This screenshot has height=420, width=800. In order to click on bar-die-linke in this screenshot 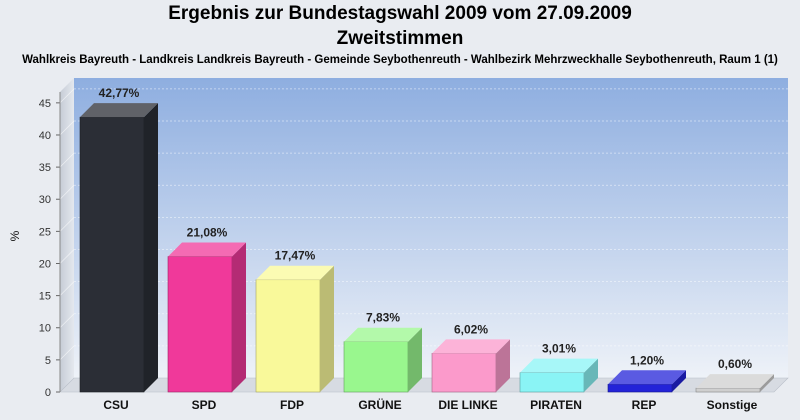, I will do `click(464, 373)`.